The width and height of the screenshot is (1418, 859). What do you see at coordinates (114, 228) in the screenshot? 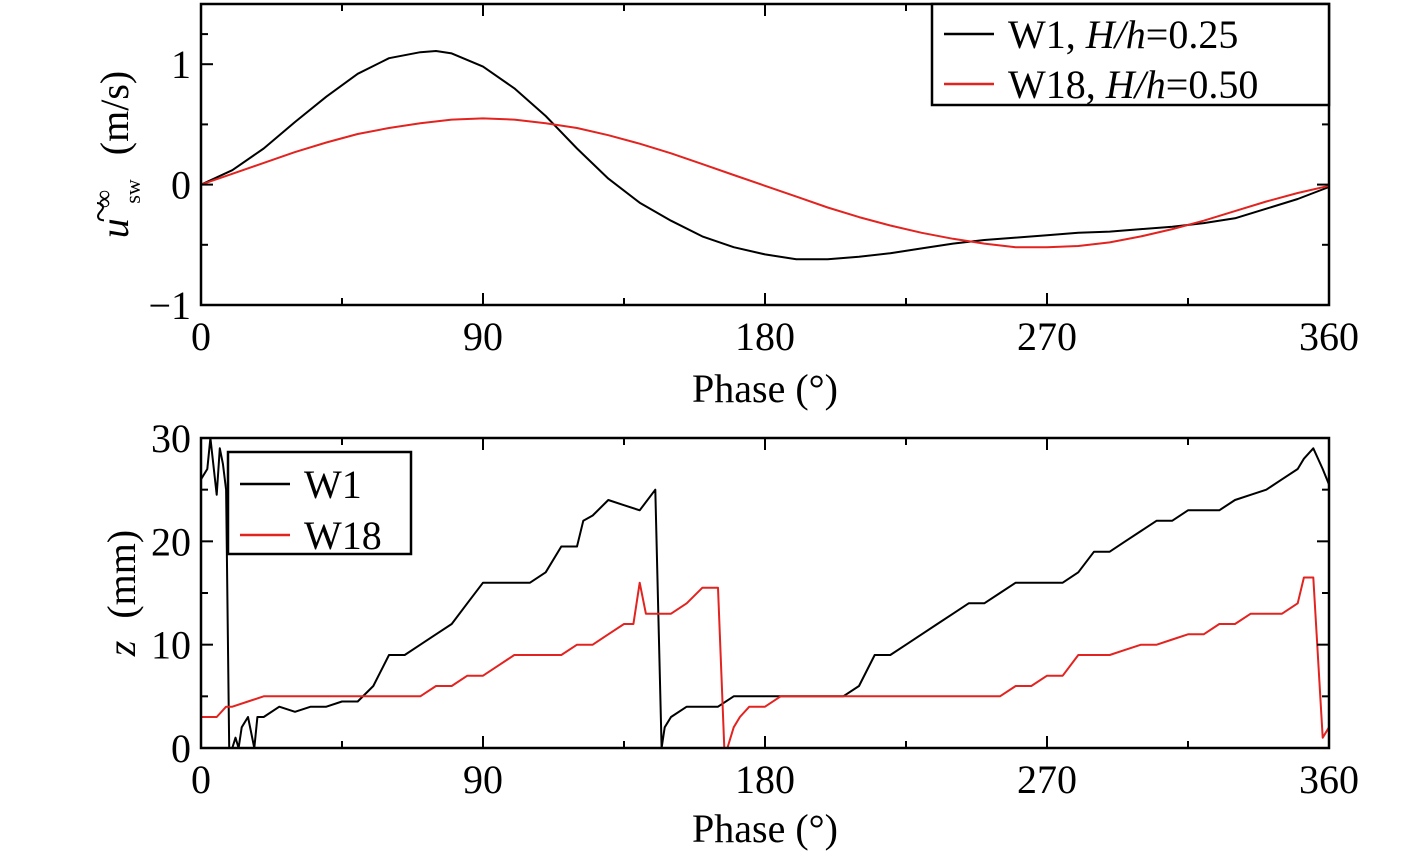
I see `velocity-y-symbol: u` at bounding box center [114, 228].